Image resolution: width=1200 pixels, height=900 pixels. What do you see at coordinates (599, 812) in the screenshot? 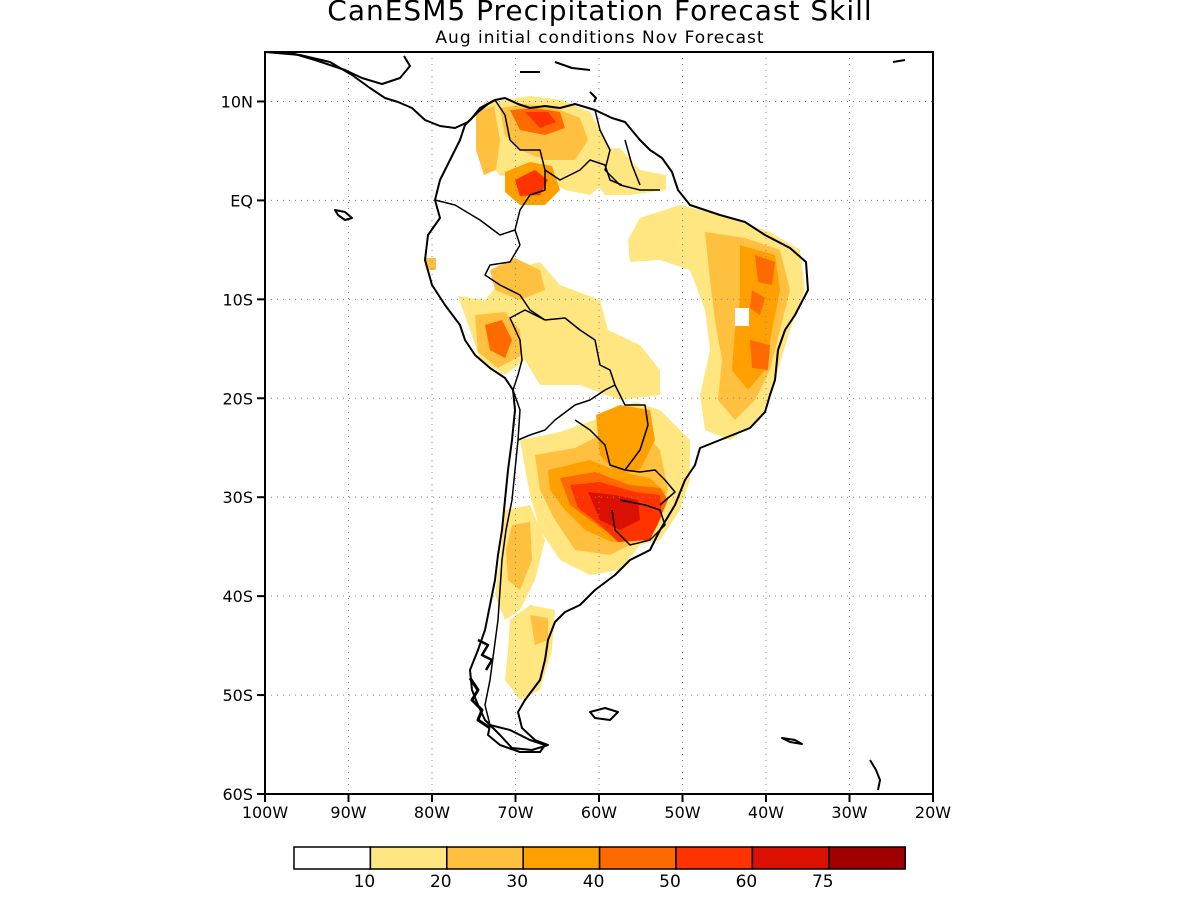
I see `lon-tick-label: 60W` at bounding box center [599, 812].